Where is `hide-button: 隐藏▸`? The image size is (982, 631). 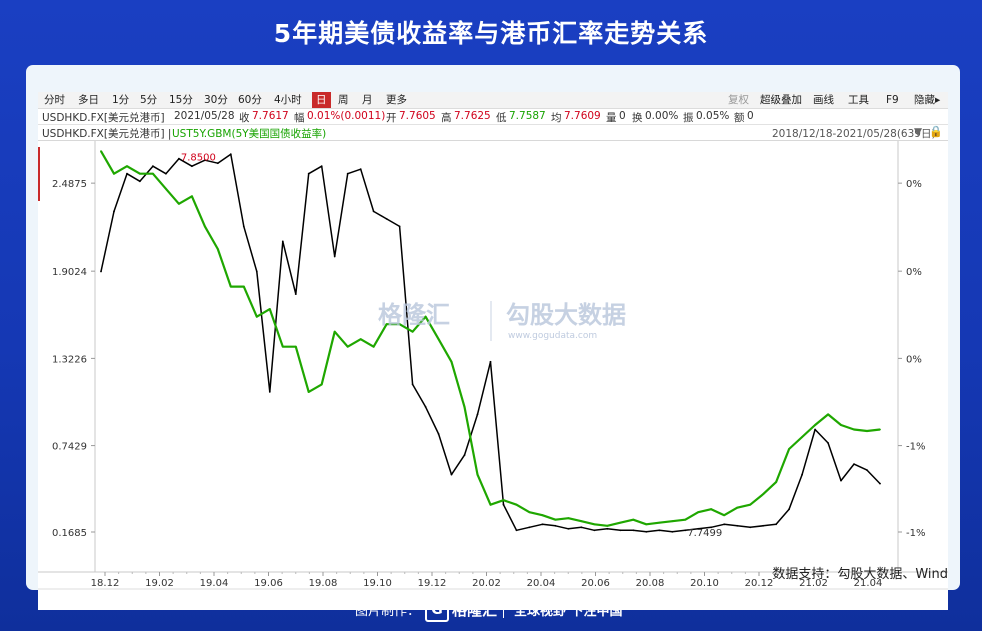
hide-button: 隐藏▸ is located at coordinates (927, 100).